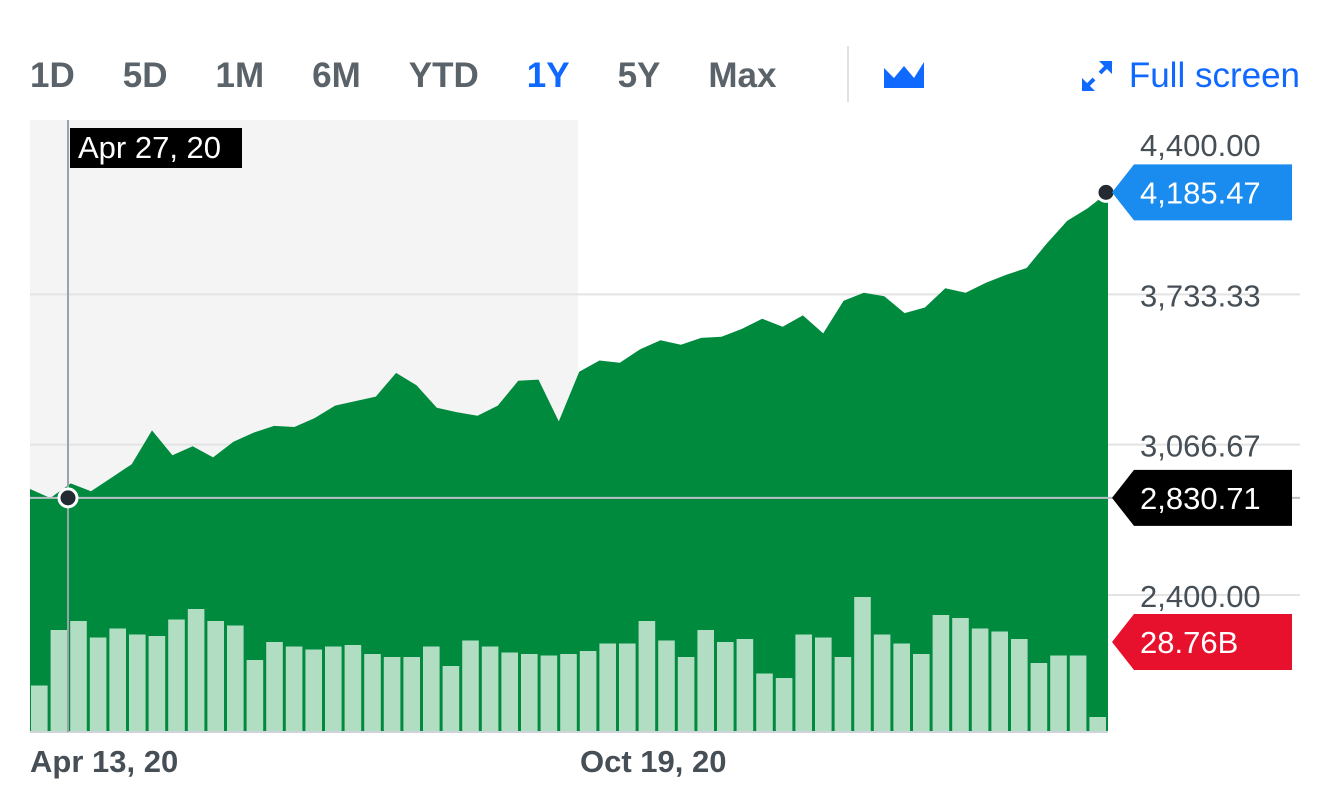 This screenshot has width=1326, height=802. I want to click on range-tab-max: Max, so click(742, 75).